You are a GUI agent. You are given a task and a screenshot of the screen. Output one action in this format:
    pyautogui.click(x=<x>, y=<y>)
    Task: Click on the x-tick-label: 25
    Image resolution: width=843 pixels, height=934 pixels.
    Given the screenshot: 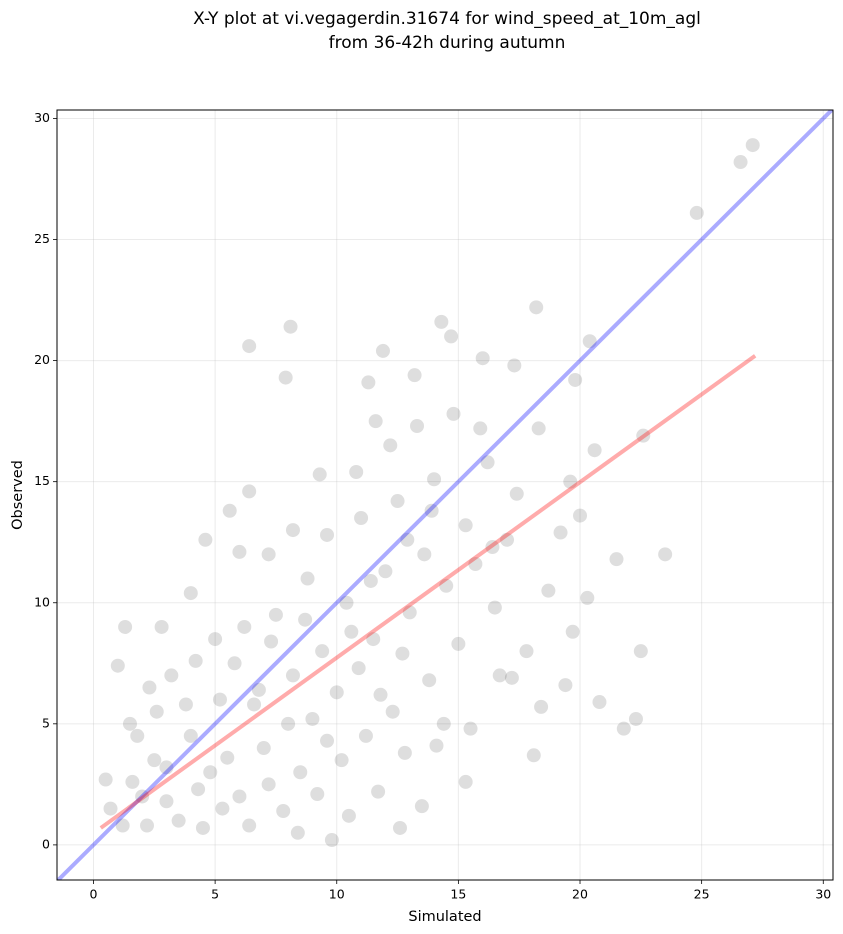 What is the action you would take?
    pyautogui.click(x=702, y=894)
    